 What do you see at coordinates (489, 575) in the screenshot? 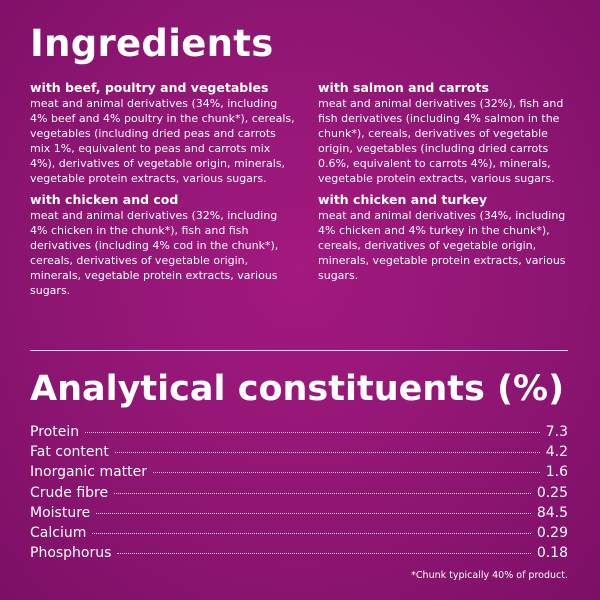
I see `footnote: *Chunk typically 40% of product.` at bounding box center [489, 575].